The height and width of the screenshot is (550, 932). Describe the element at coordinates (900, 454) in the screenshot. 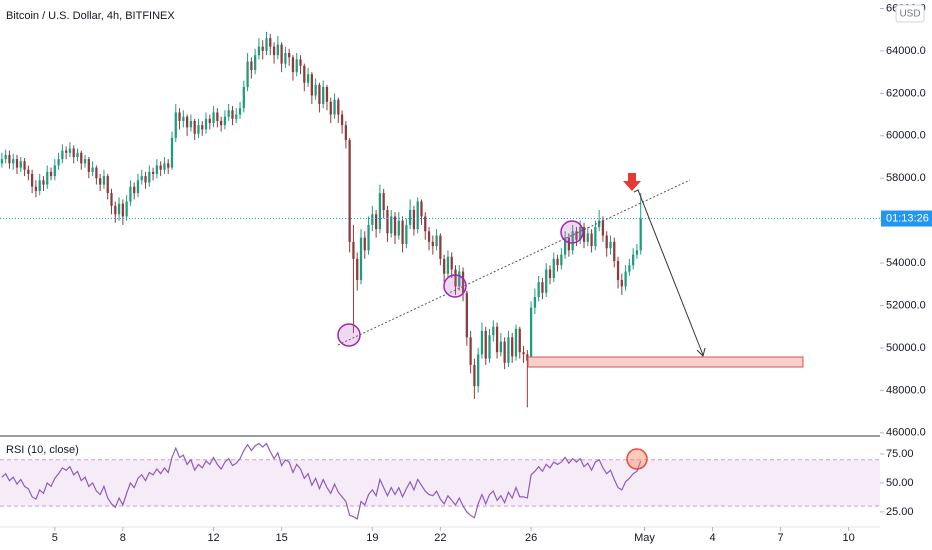

I see `y-tick-label: 75.00` at that location.